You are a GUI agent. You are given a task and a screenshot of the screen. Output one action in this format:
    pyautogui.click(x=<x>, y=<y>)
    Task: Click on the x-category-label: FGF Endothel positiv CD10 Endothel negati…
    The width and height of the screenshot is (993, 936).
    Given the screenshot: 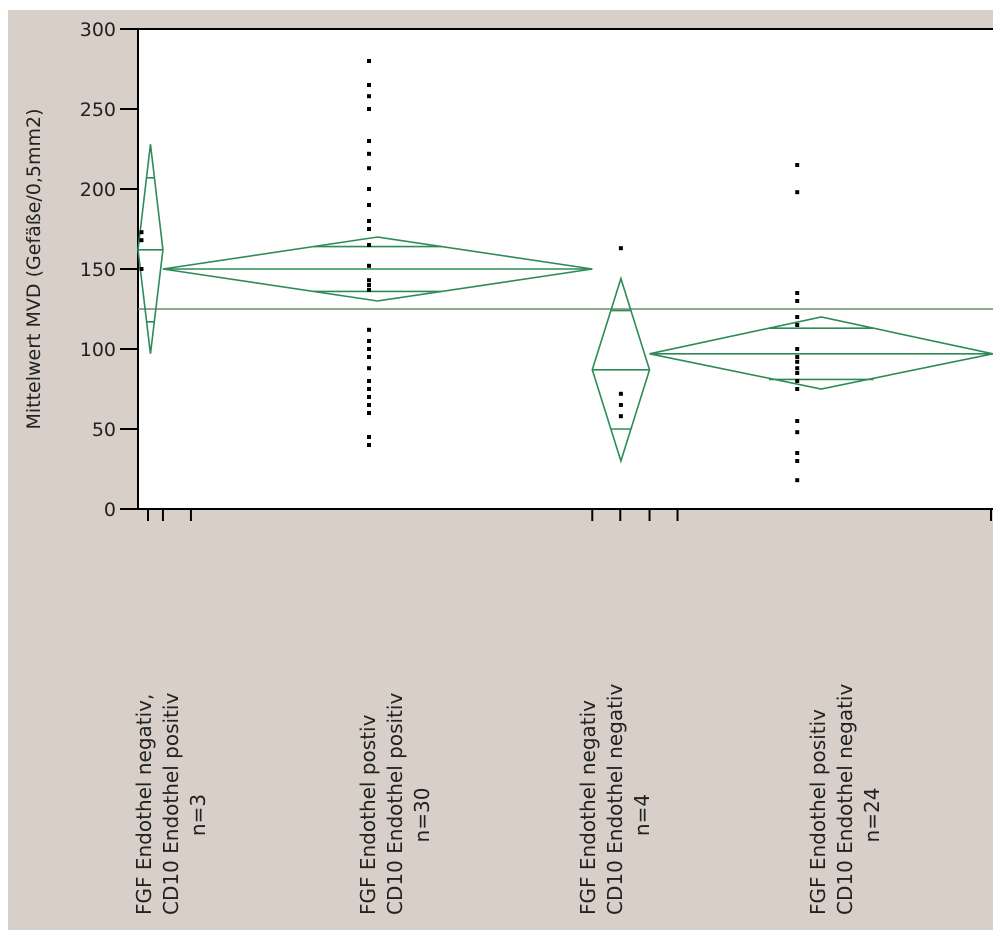 What is the action you would take?
    pyautogui.click(x=845, y=799)
    